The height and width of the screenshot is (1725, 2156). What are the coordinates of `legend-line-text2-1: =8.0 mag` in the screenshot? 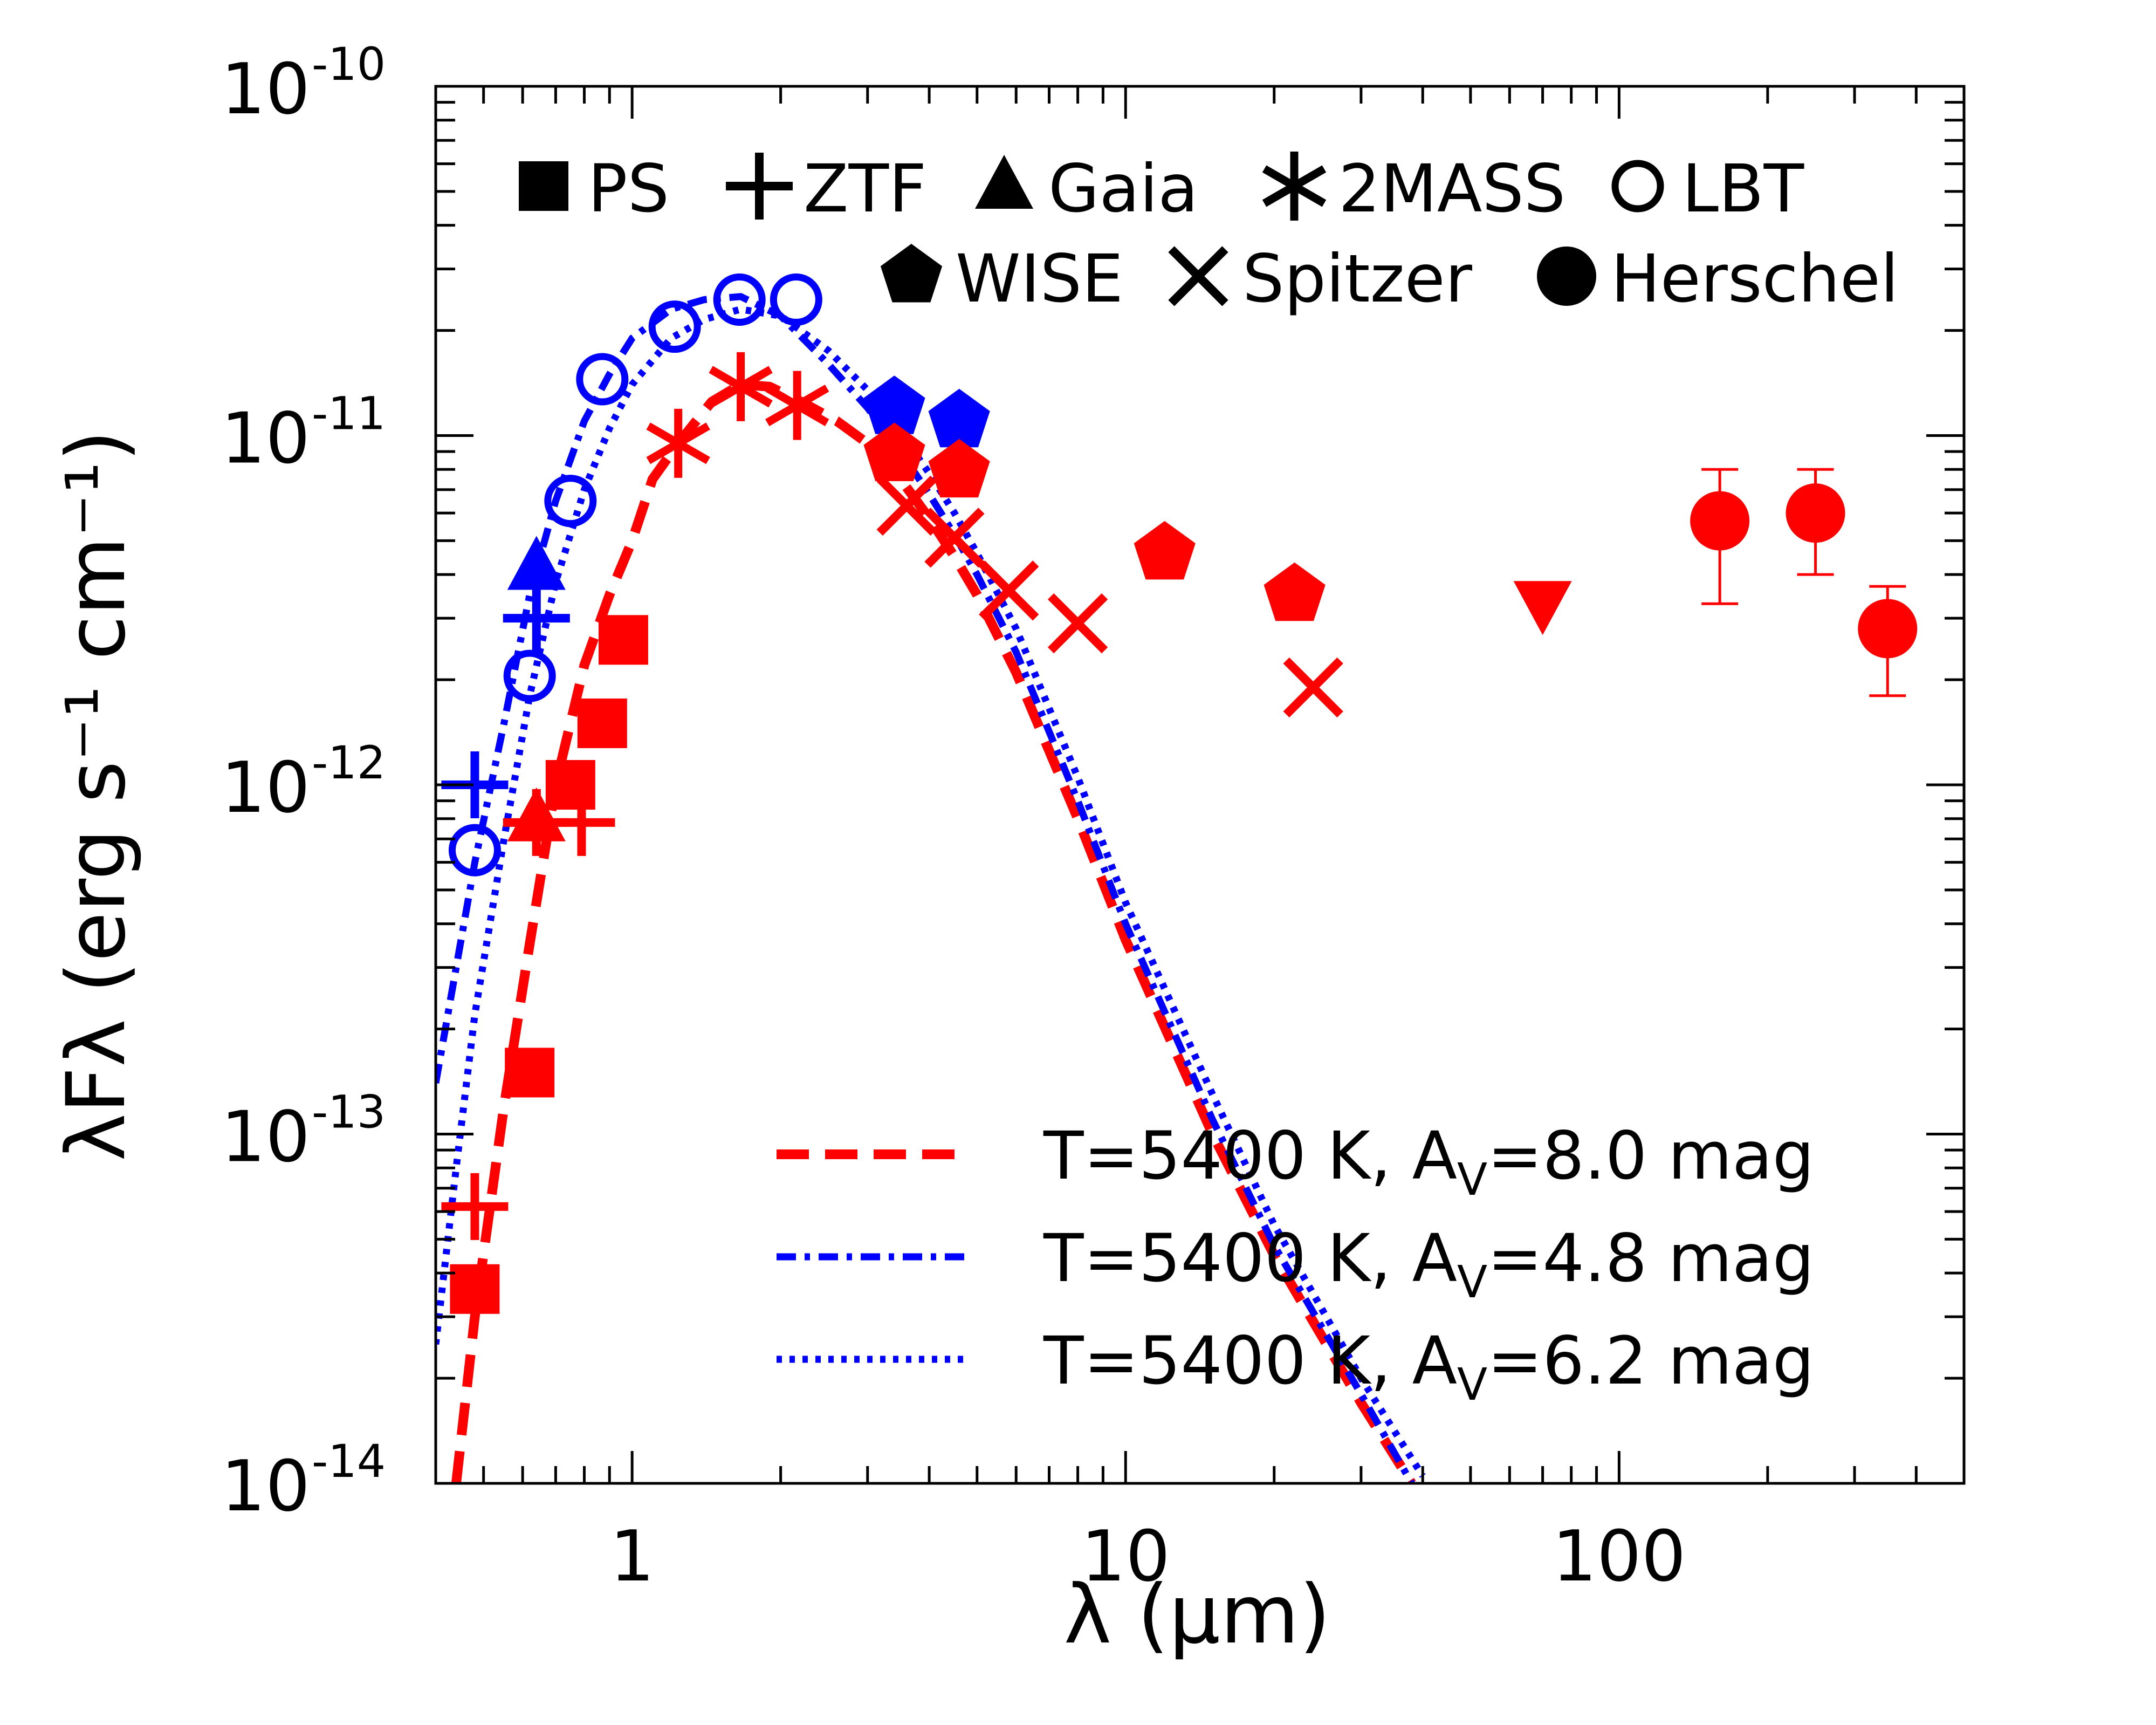 It's located at (1651, 1156).